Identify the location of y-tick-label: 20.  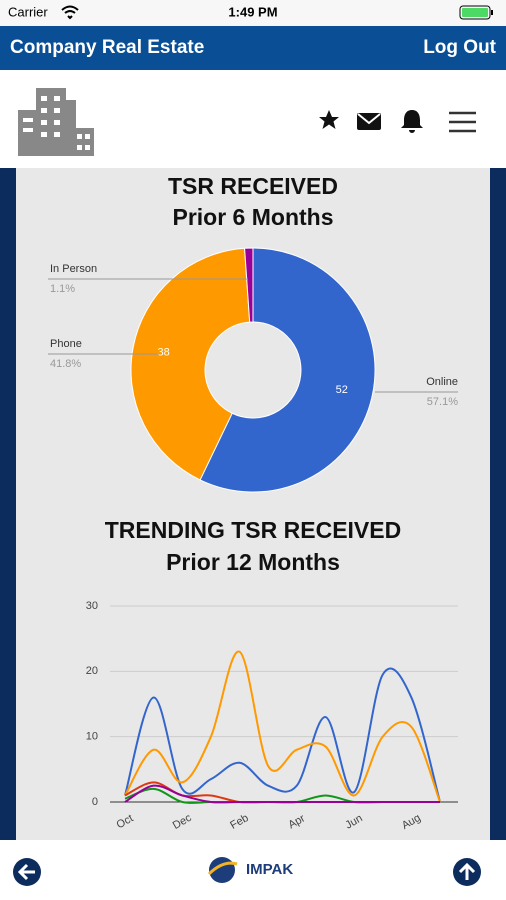
(92, 671).